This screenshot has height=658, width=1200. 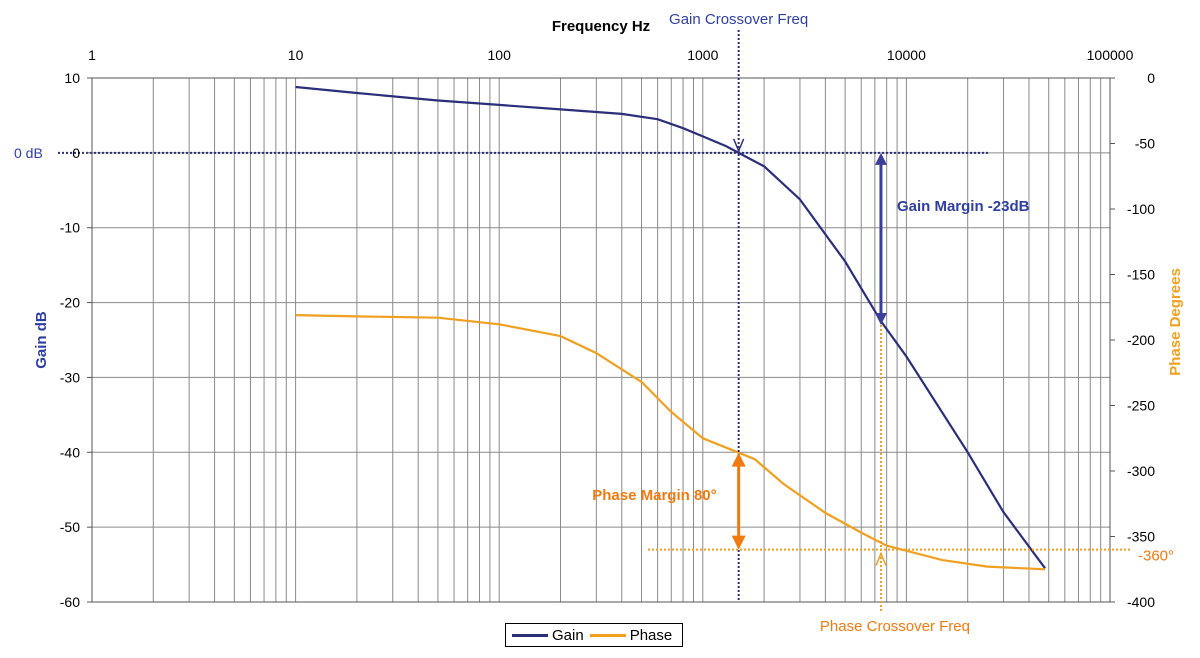 I want to click on x-tick-label: 100000, so click(x=1110, y=55).